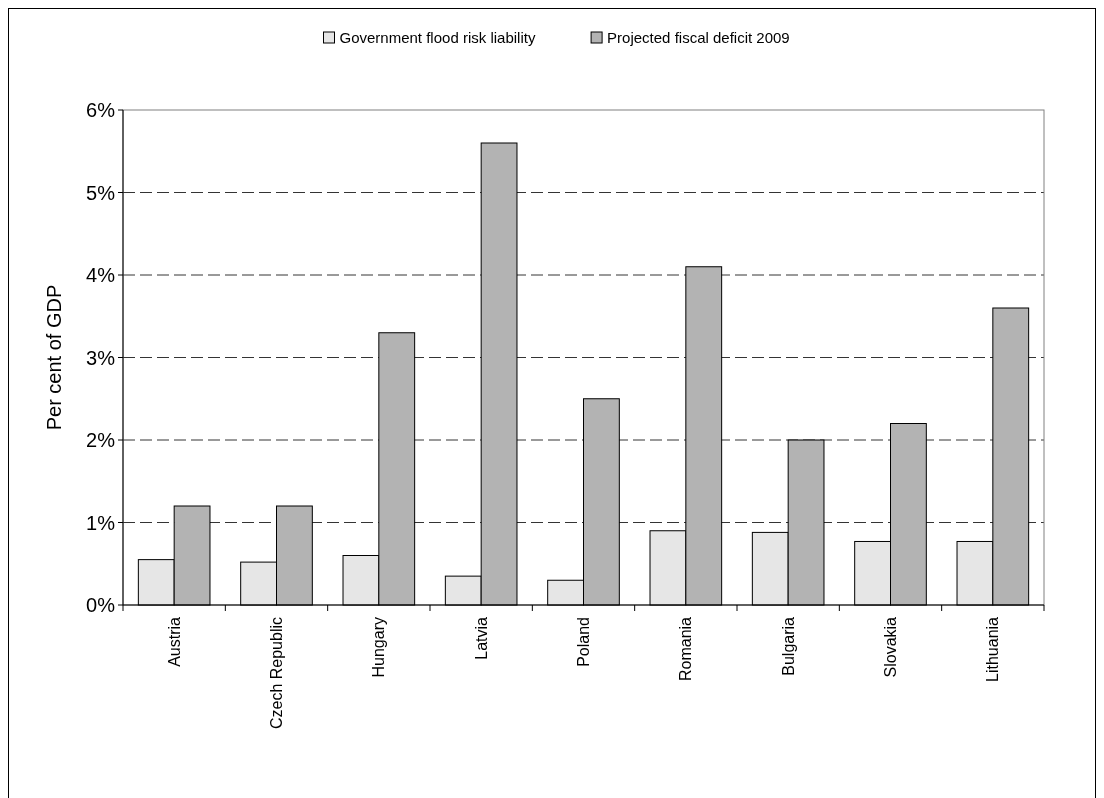 This screenshot has width=1104, height=798. I want to click on x-tick-label: Romania, so click(686, 649).